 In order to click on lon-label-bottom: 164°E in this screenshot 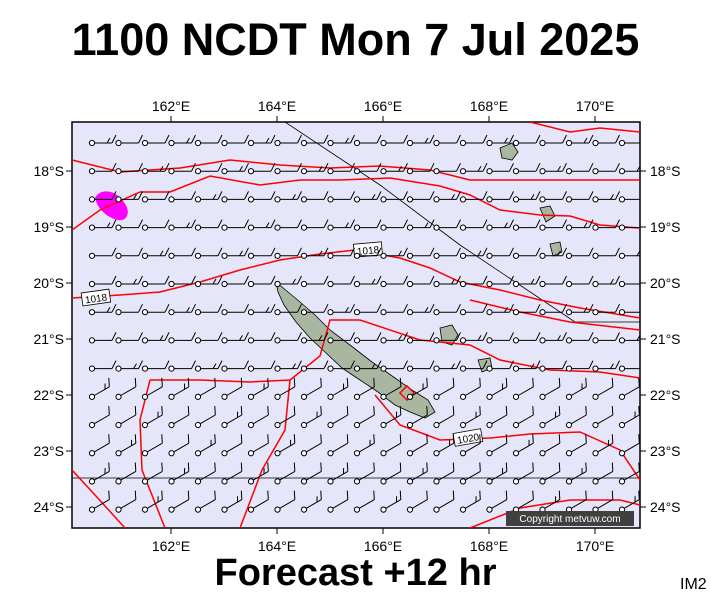, I will do `click(277, 546)`.